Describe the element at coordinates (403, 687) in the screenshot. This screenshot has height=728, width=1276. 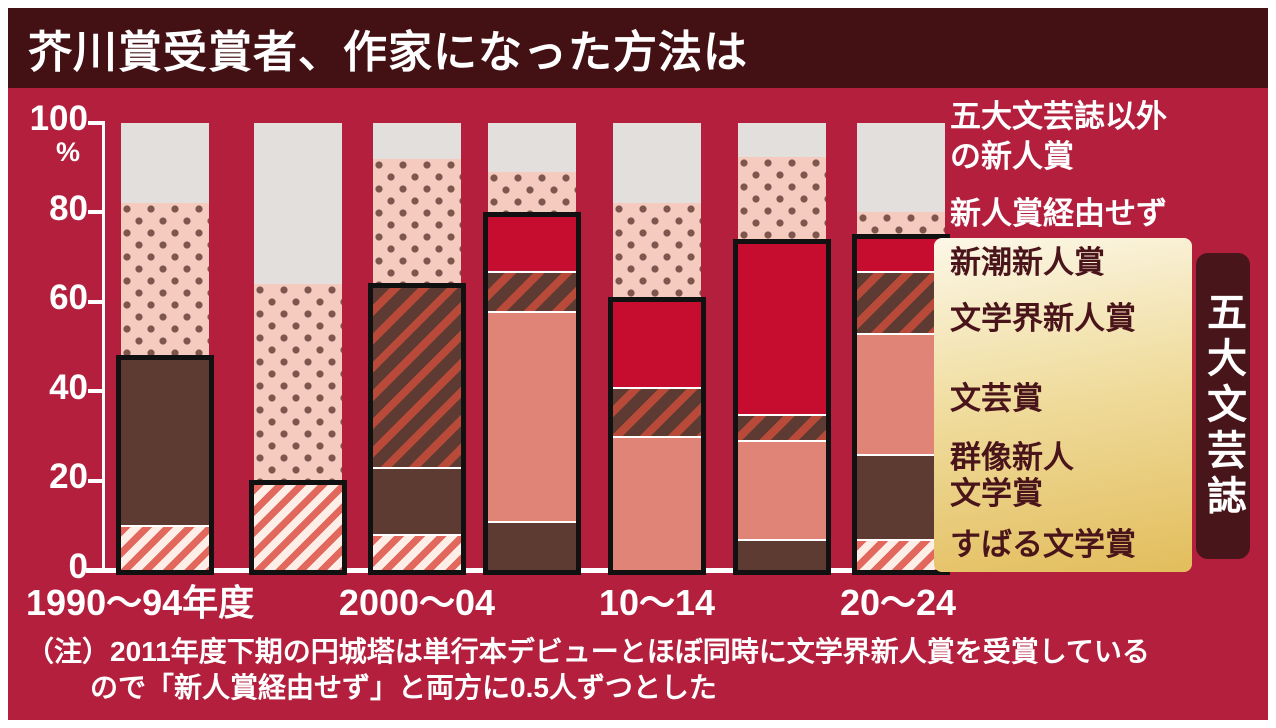
I see `footnote-line2: ので「新人賞経由せず」と両方に0.5人ずつとした` at that location.